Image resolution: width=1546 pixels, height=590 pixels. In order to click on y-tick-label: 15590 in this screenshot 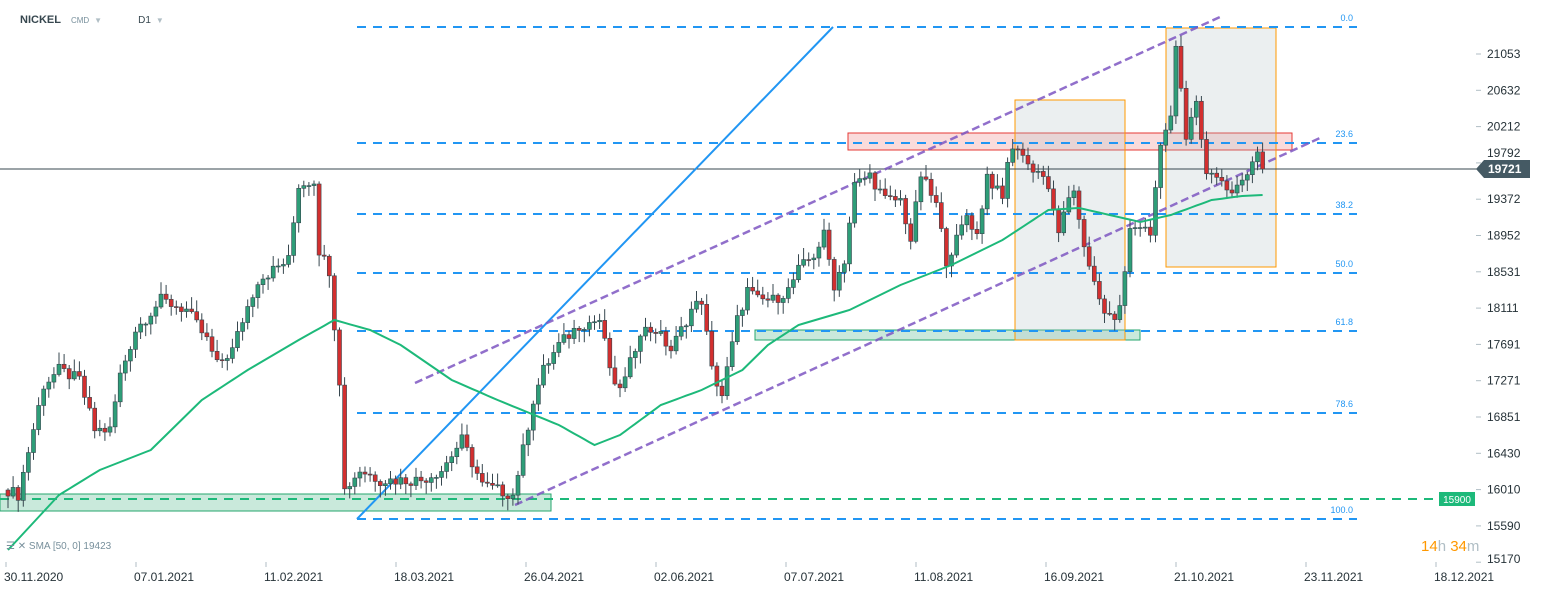, I will do `click(1504, 526)`.